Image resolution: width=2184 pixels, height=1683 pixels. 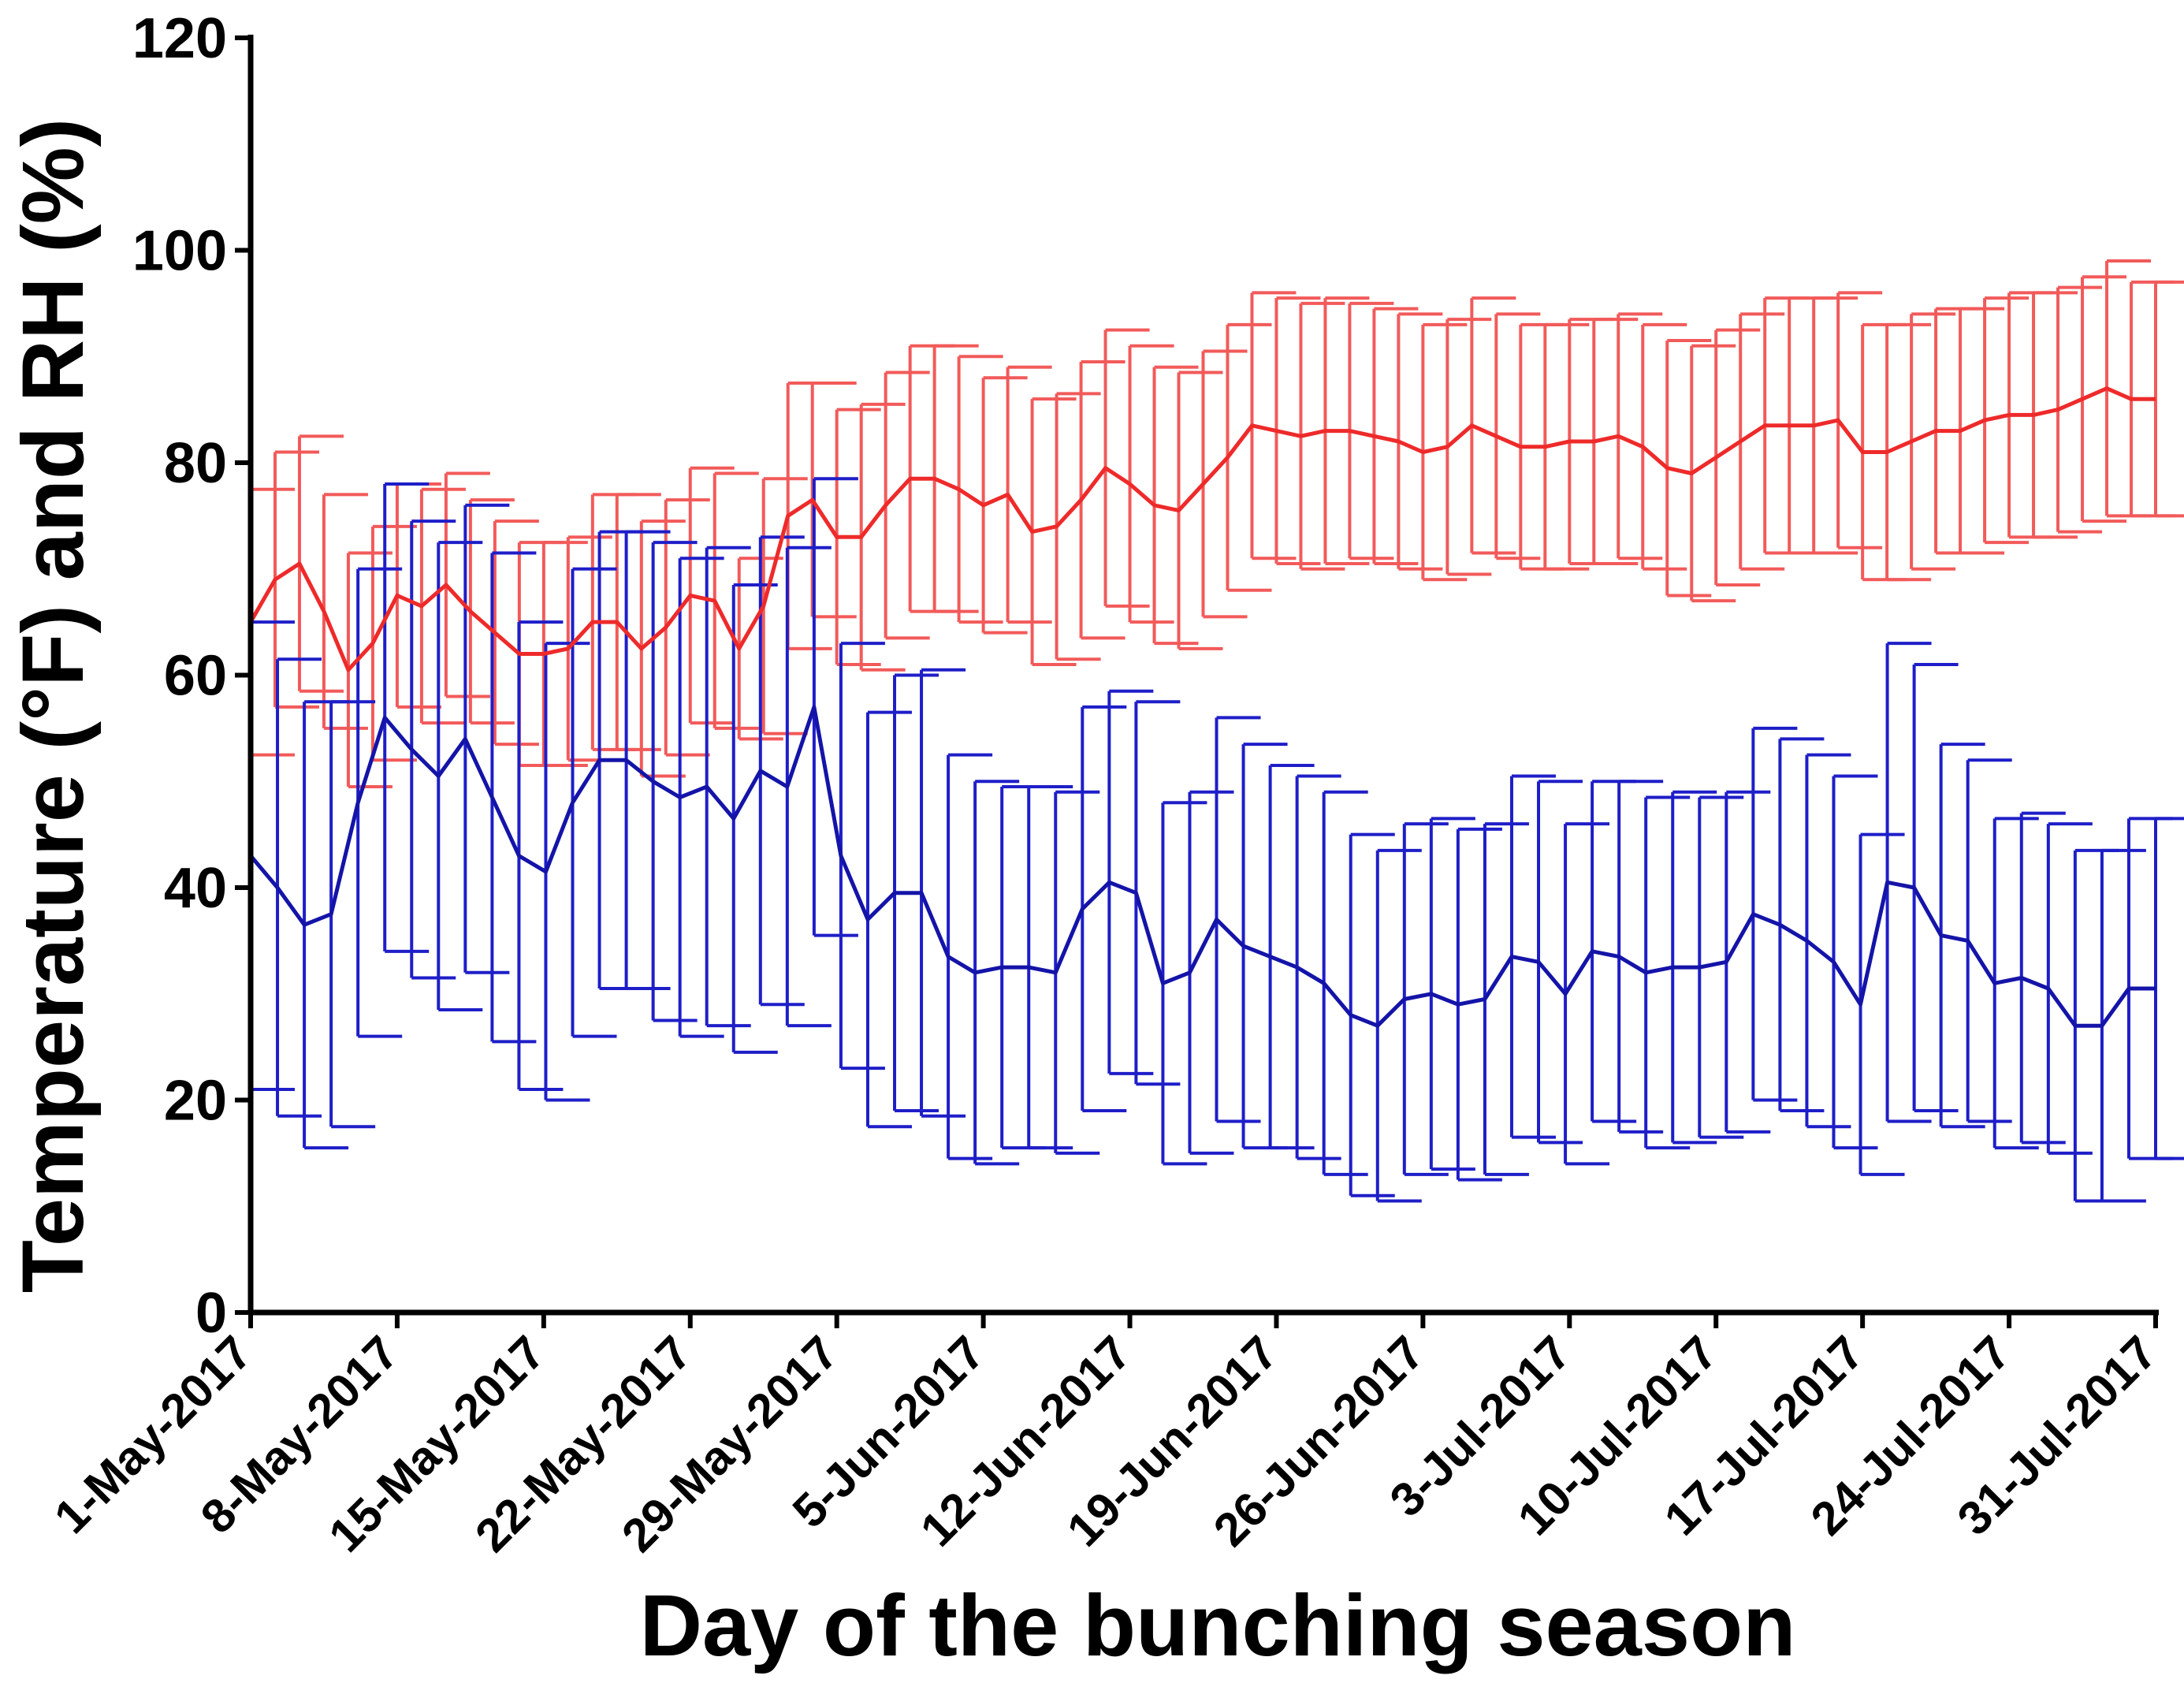 I want to click on y-tick-label: 100, so click(x=179, y=251).